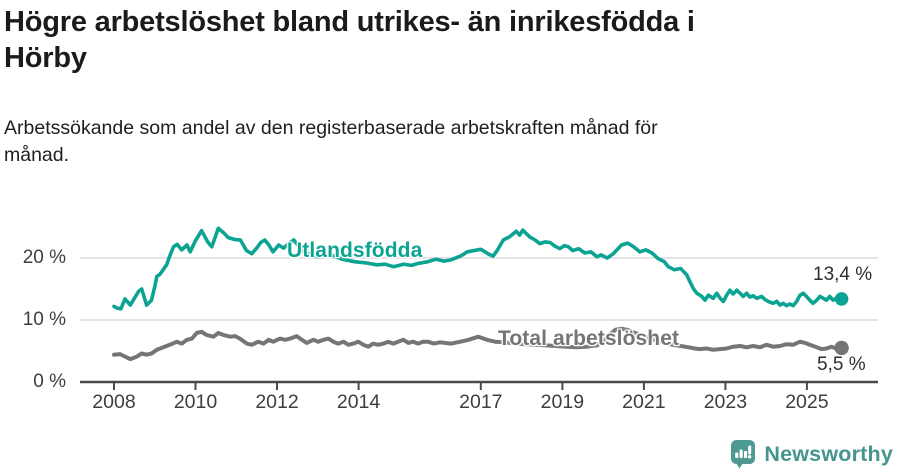  I want to click on utlandsfodda-end-dot, so click(841, 299).